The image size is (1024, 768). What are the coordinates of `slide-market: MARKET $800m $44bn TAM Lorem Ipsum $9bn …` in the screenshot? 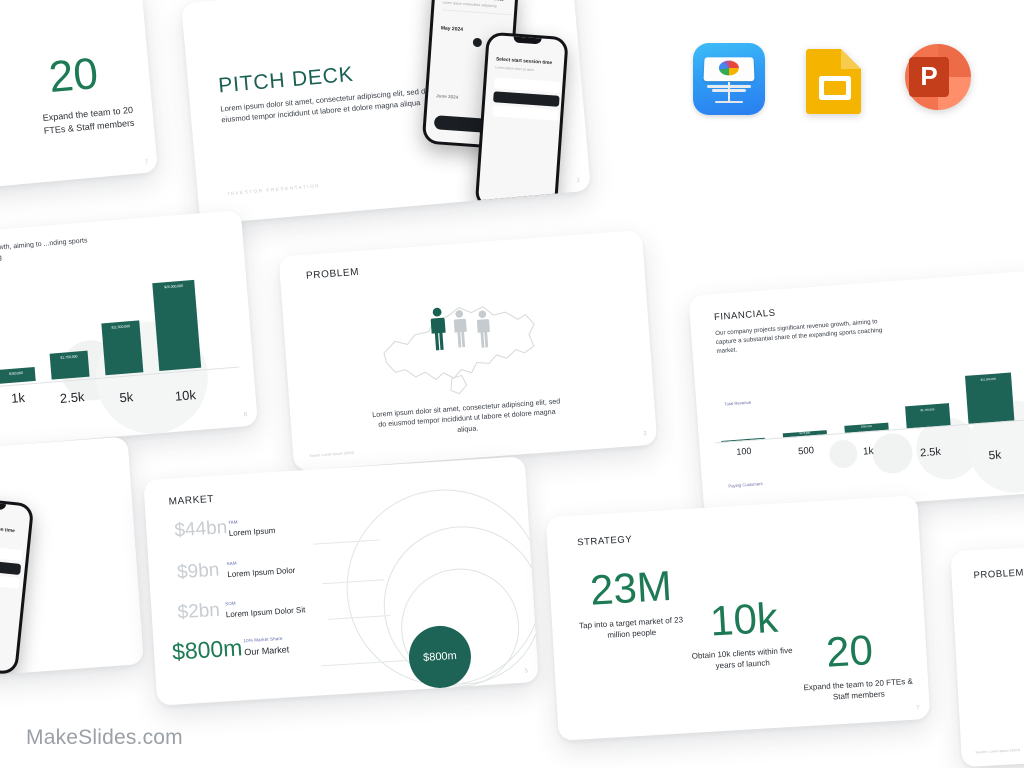 It's located at (341, 581).